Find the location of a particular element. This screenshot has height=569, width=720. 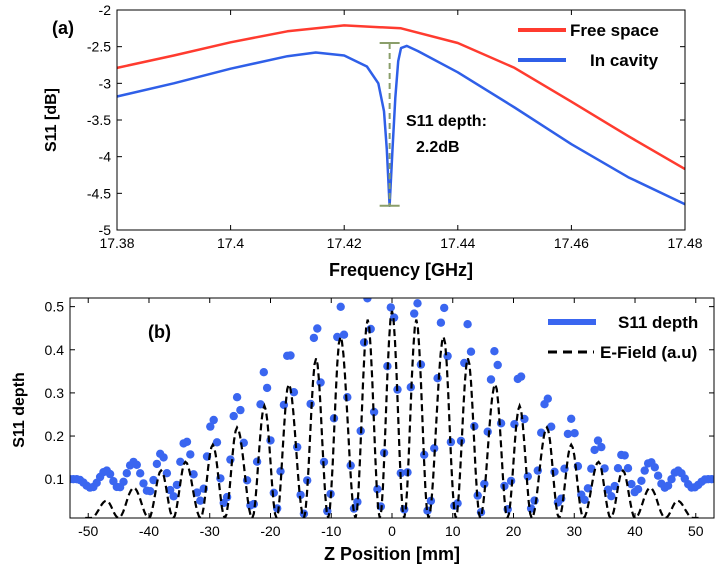

legend-s11-label: S11 depth is located at coordinates (658, 322).